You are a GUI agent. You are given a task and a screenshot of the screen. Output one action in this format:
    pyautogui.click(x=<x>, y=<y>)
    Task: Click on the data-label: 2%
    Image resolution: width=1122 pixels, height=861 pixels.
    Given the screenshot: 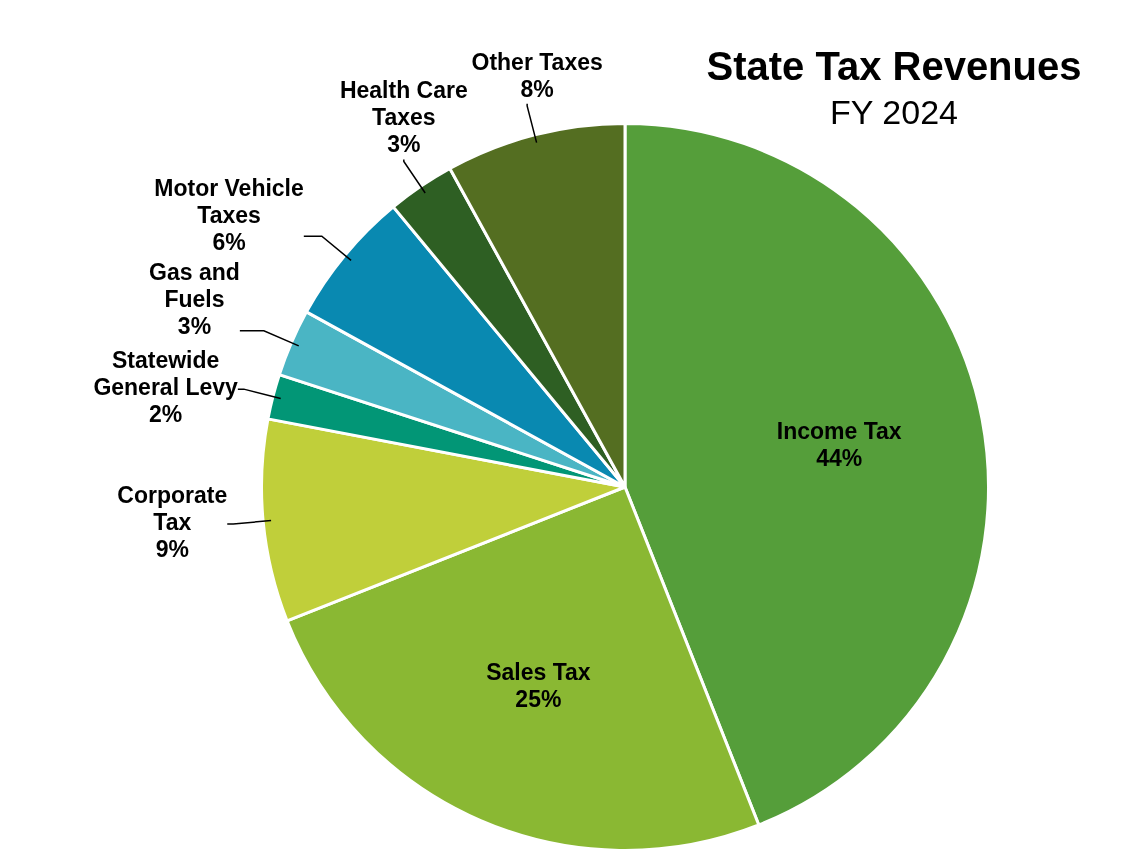 What is the action you would take?
    pyautogui.click(x=166, y=414)
    